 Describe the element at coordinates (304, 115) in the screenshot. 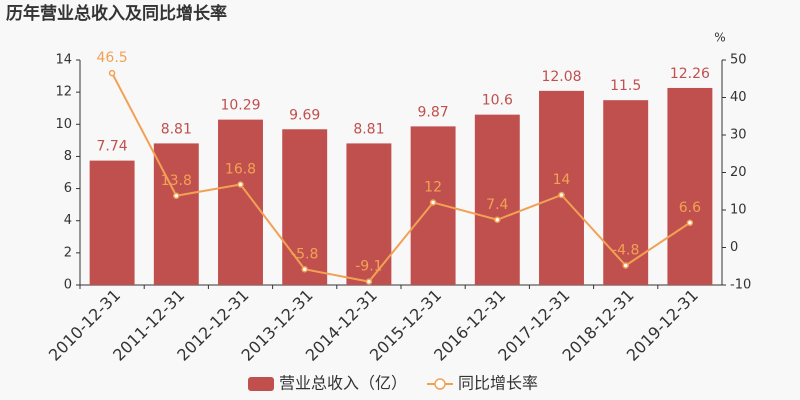

I see `bar-value-label: 9.69` at that location.